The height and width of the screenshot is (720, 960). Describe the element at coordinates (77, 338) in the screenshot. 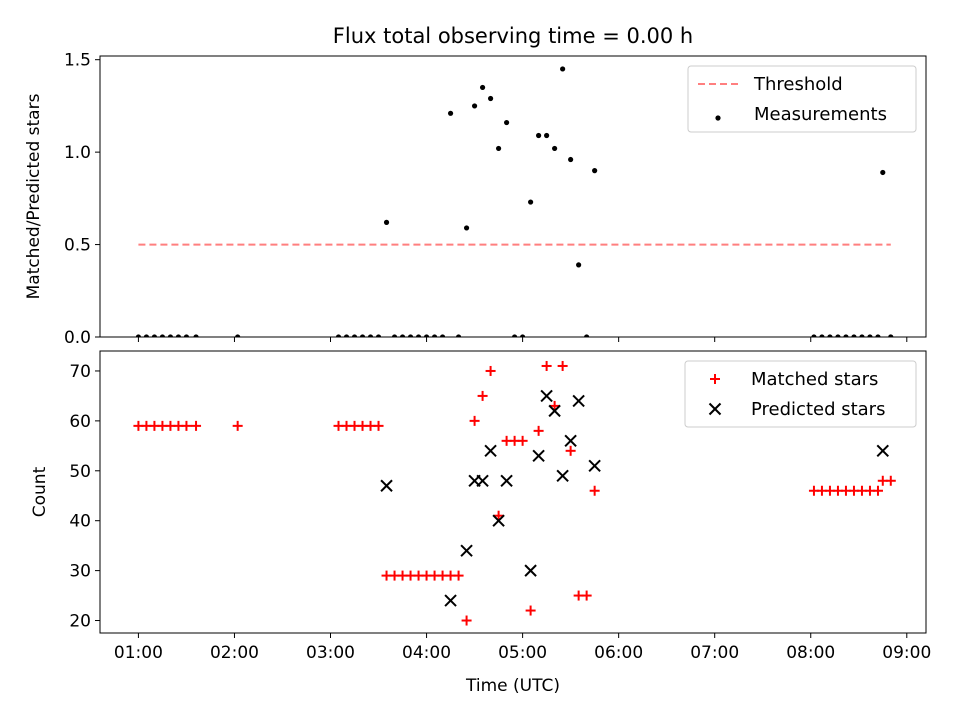

I see `y-tick-label: 0.0` at that location.